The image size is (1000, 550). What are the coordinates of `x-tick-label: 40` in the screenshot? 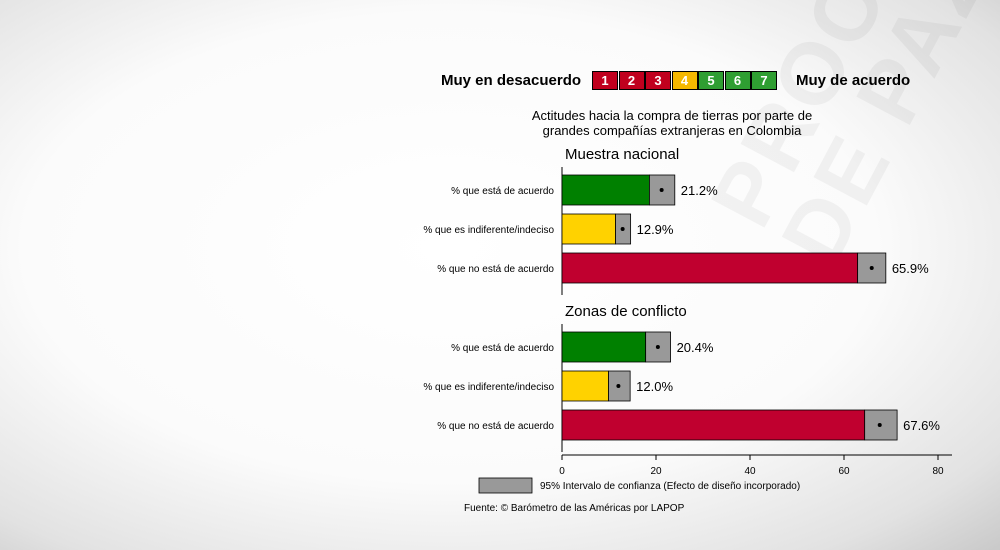 It's located at (750, 471).